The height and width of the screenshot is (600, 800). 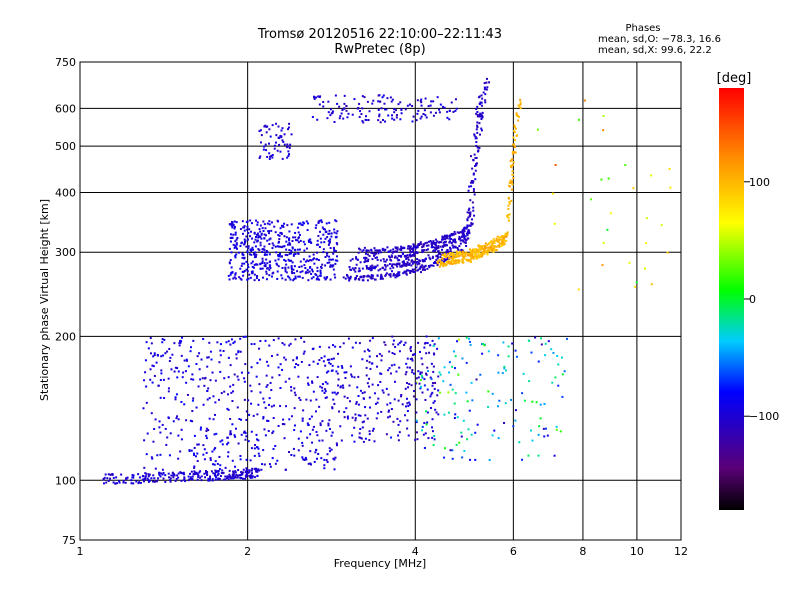 I want to click on y-tick-label: 500, so click(x=65, y=146).